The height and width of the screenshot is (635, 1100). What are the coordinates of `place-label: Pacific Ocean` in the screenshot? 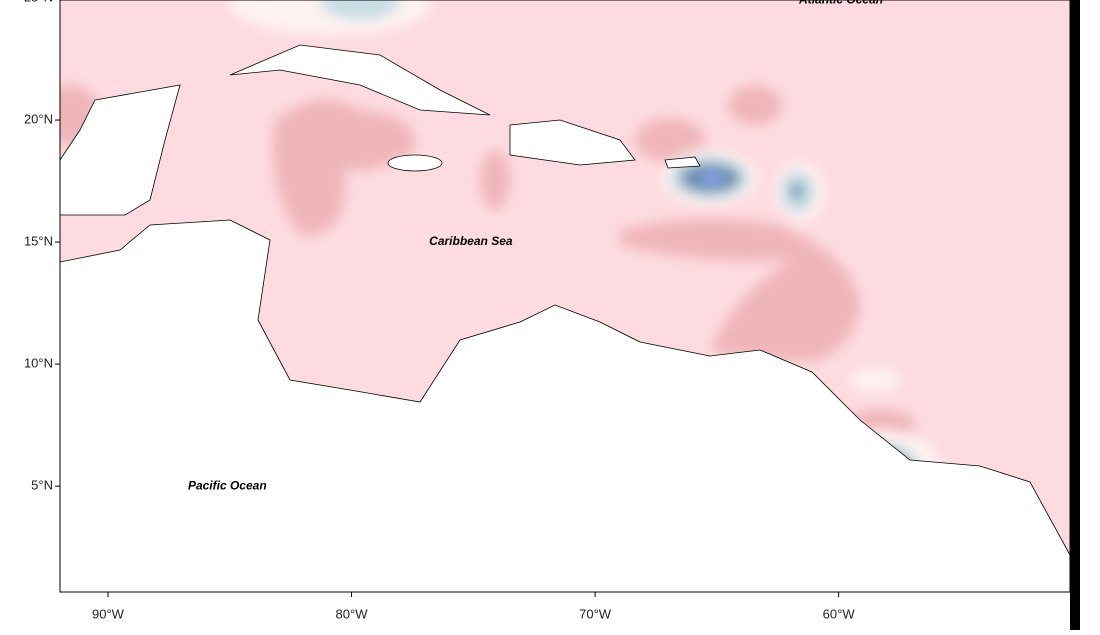 It's located at (227, 485).